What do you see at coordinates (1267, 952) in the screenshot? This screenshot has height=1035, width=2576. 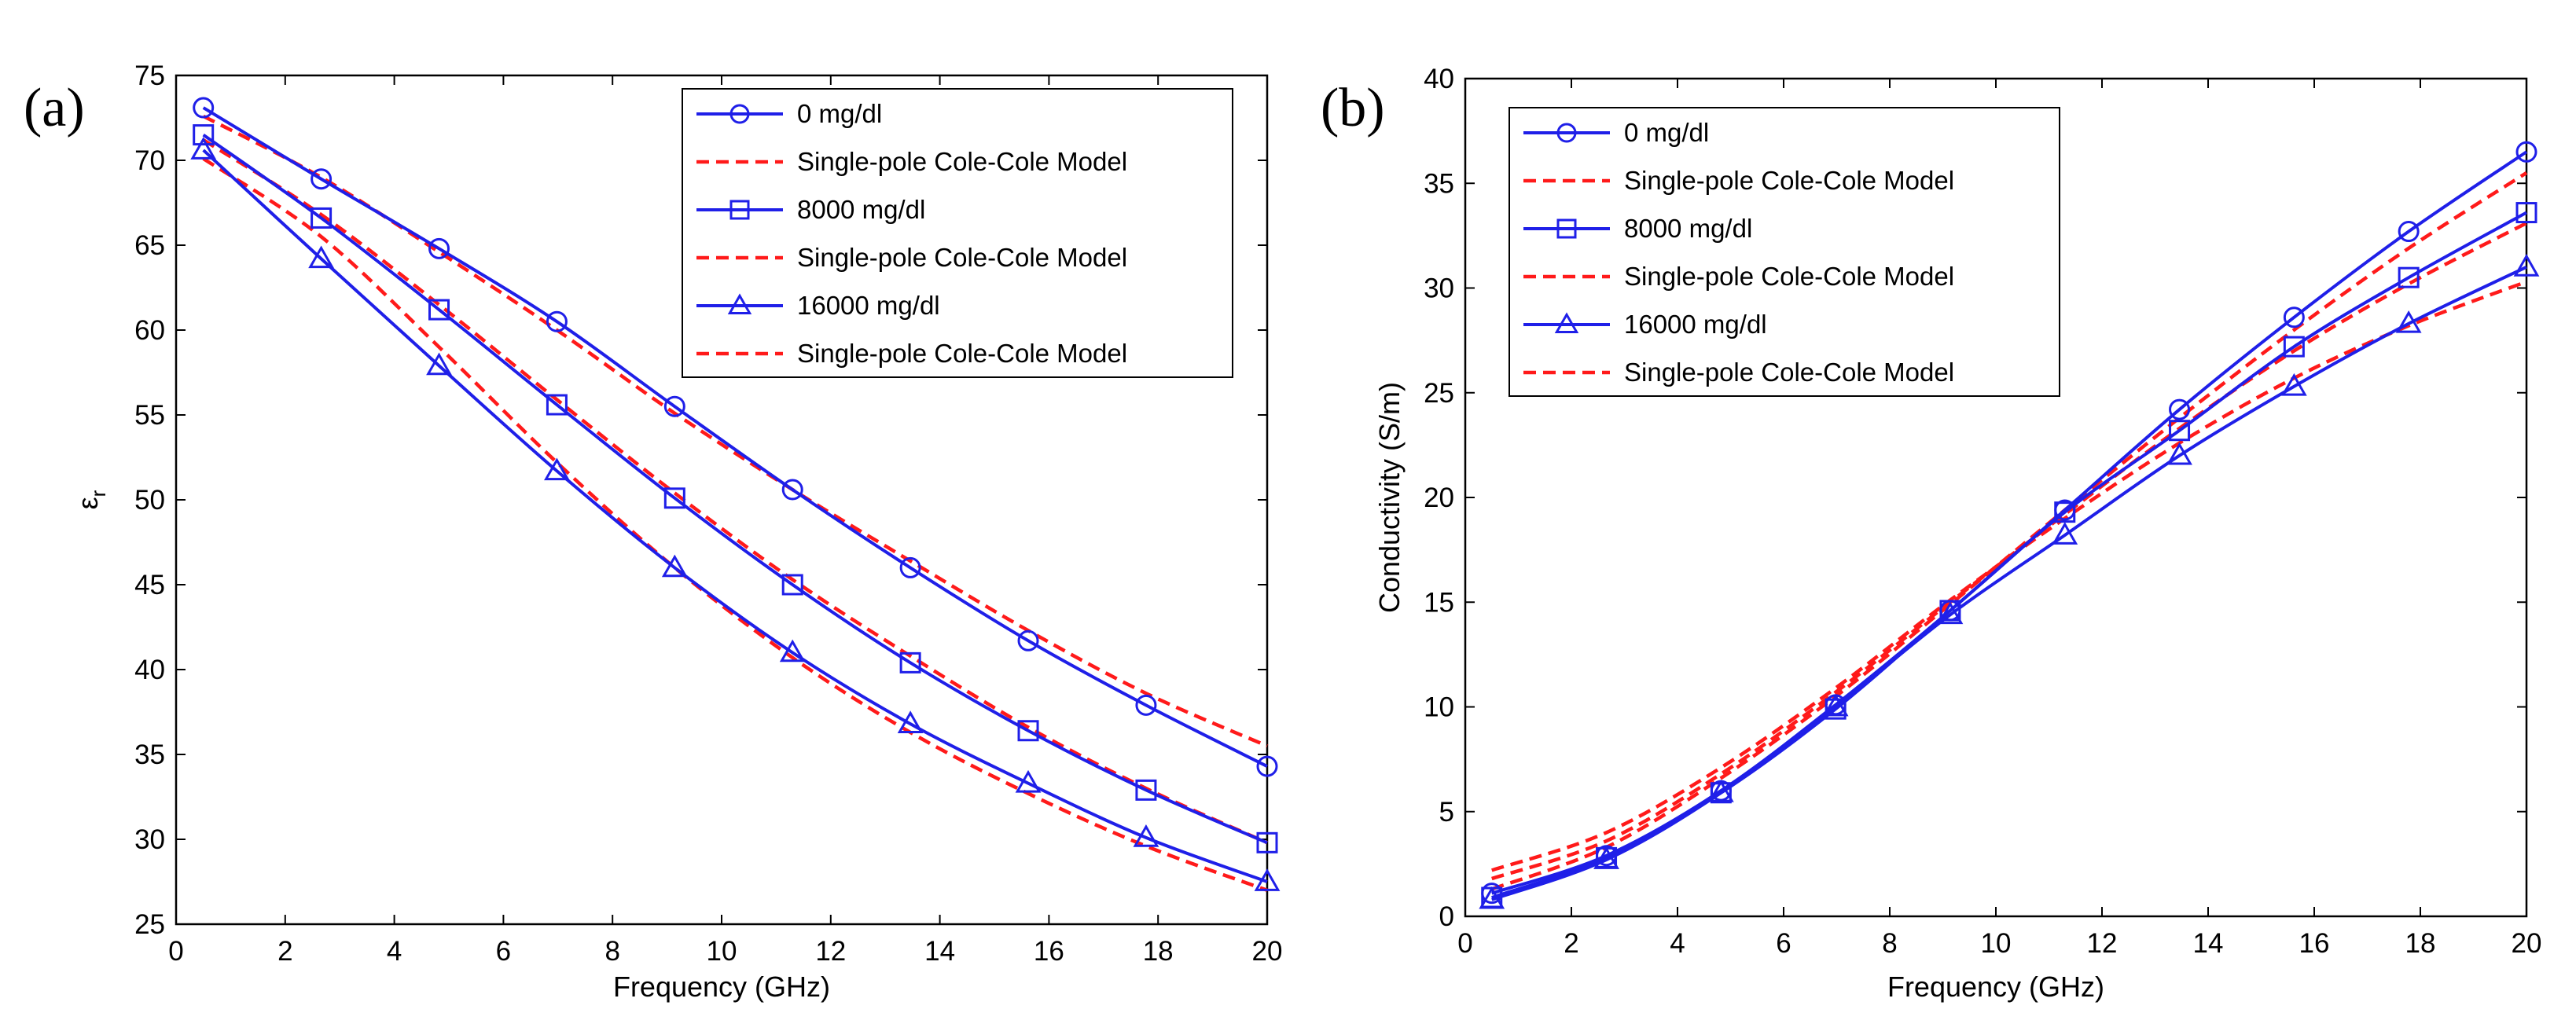 I see `panel-a-x-tick-label: 20` at bounding box center [1267, 952].